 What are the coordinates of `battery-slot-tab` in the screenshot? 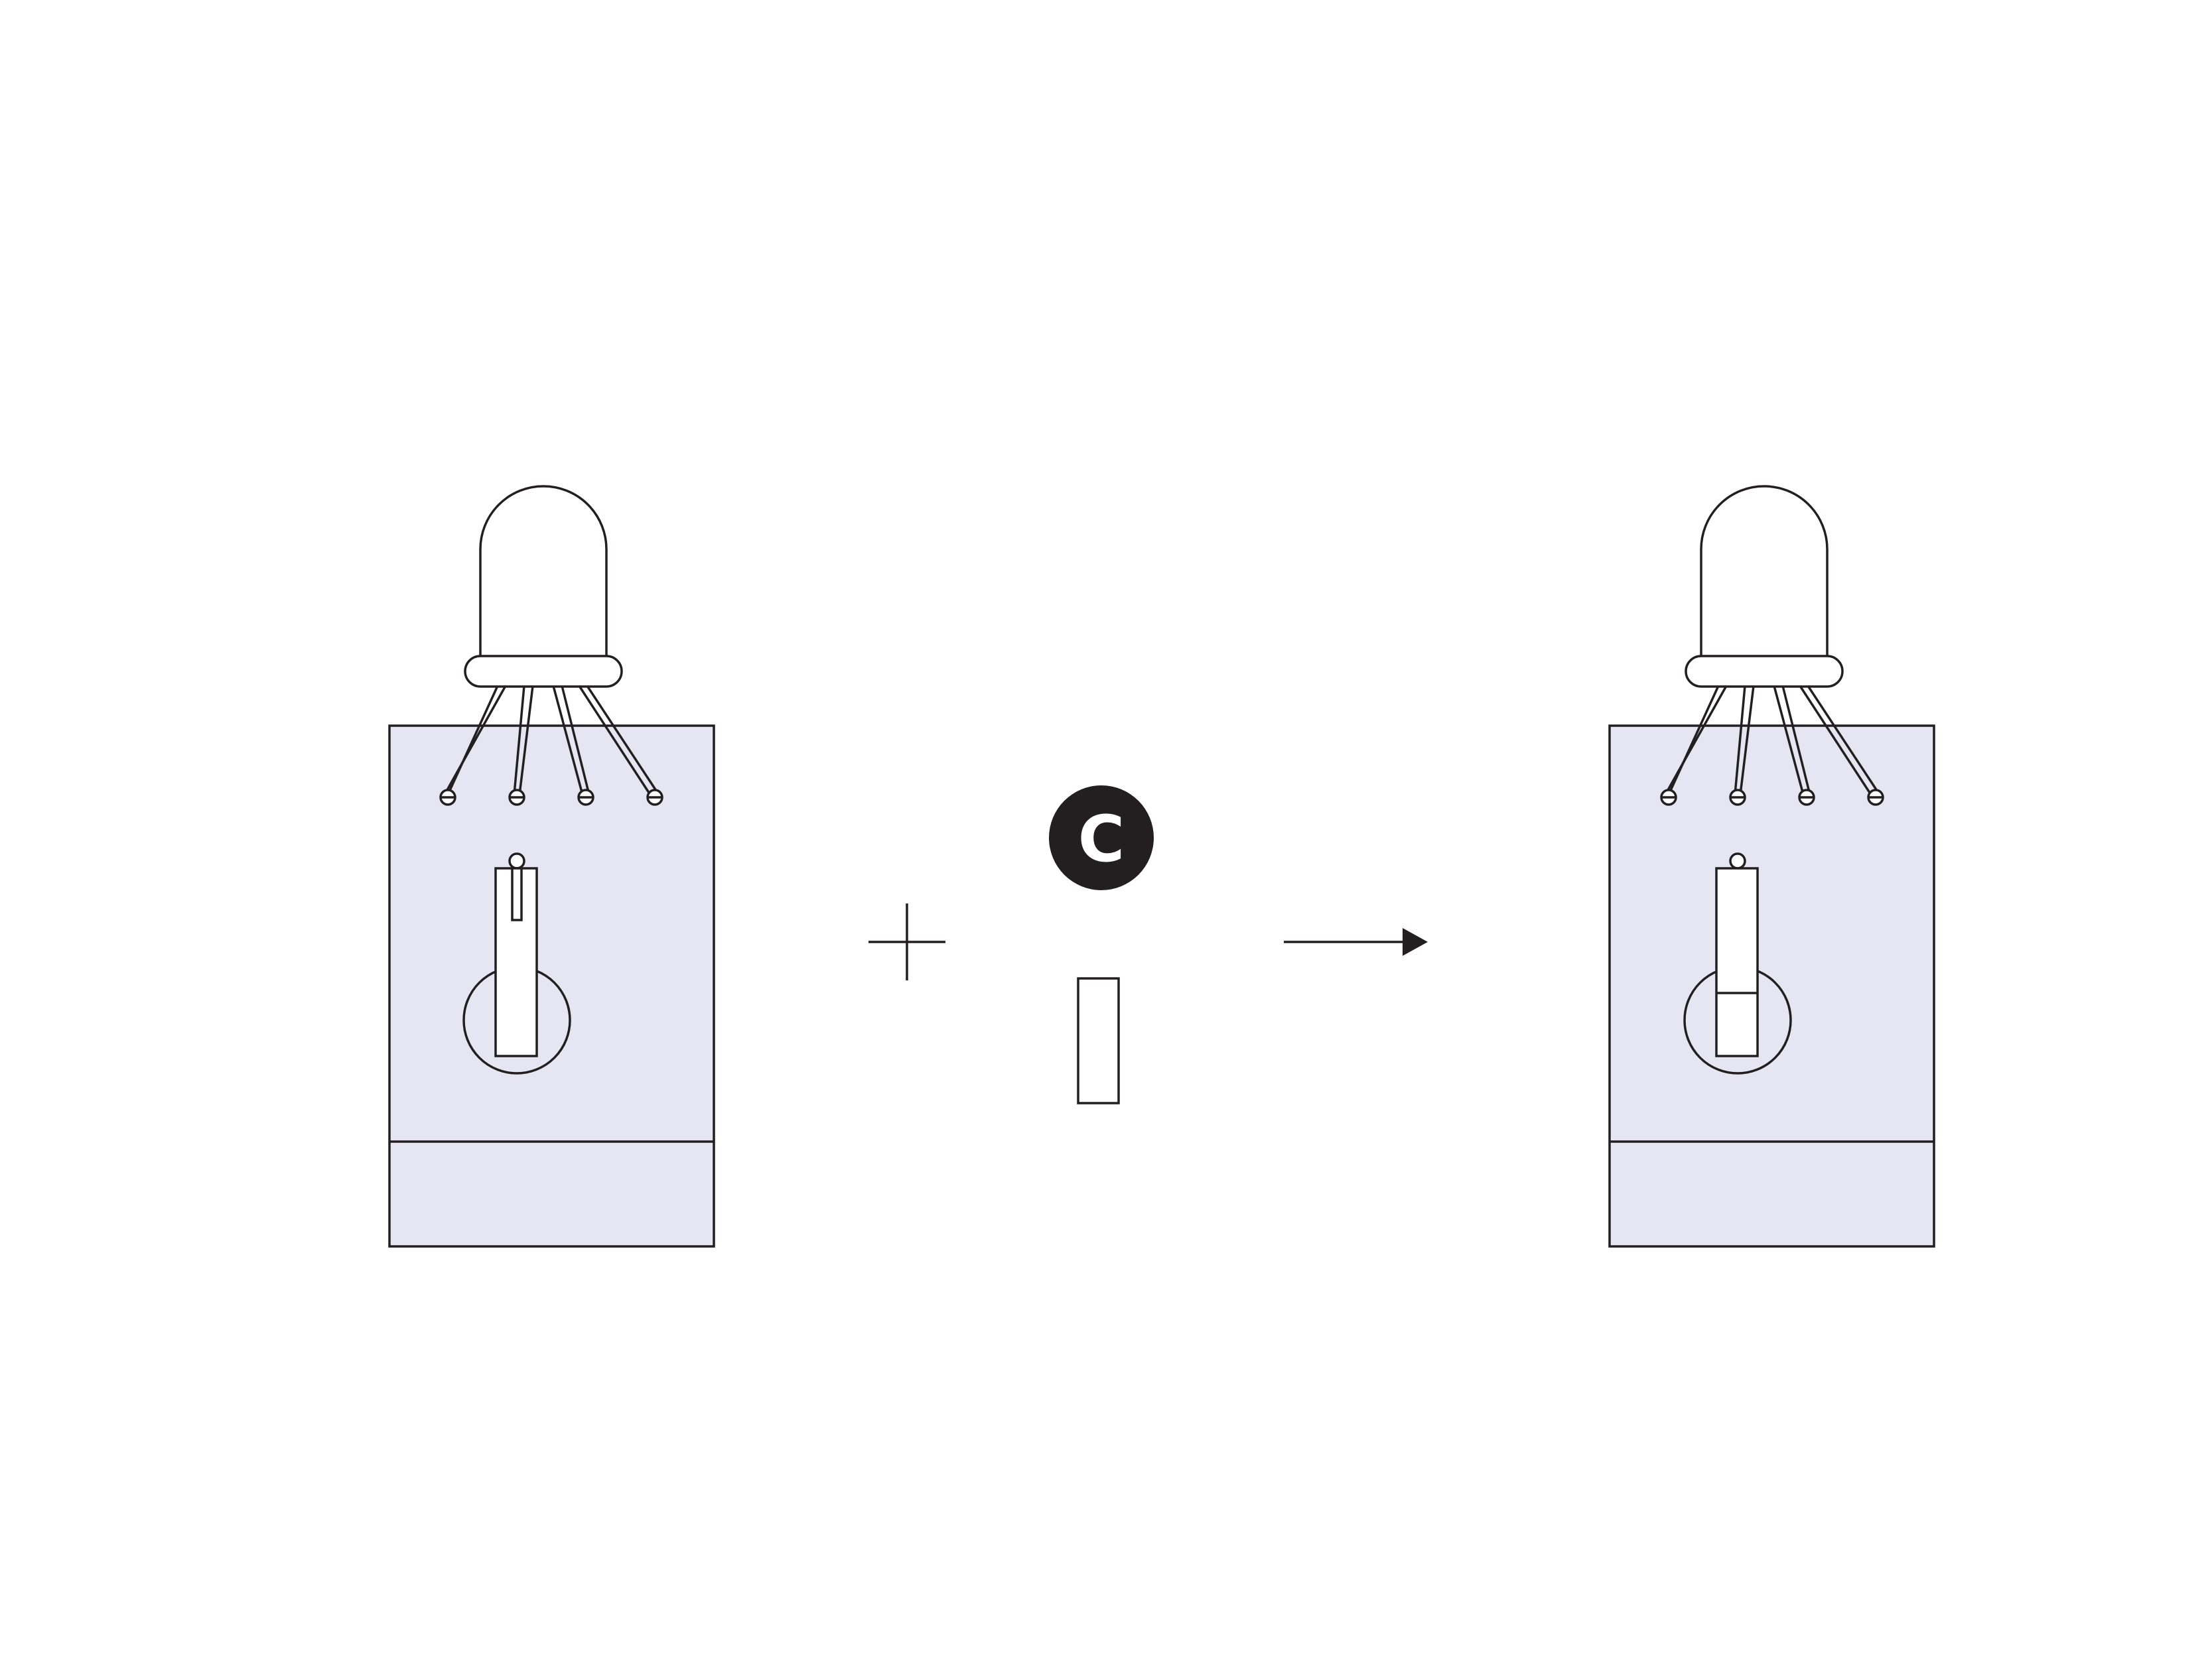 It's located at (517, 894).